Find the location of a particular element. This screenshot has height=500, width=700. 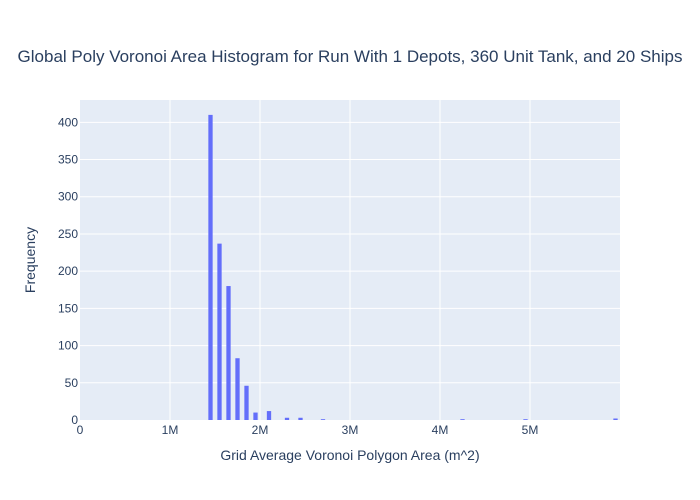

x-axis-title: Grid Average Voronoi Polygon Area (m^2) is located at coordinates (349, 455).